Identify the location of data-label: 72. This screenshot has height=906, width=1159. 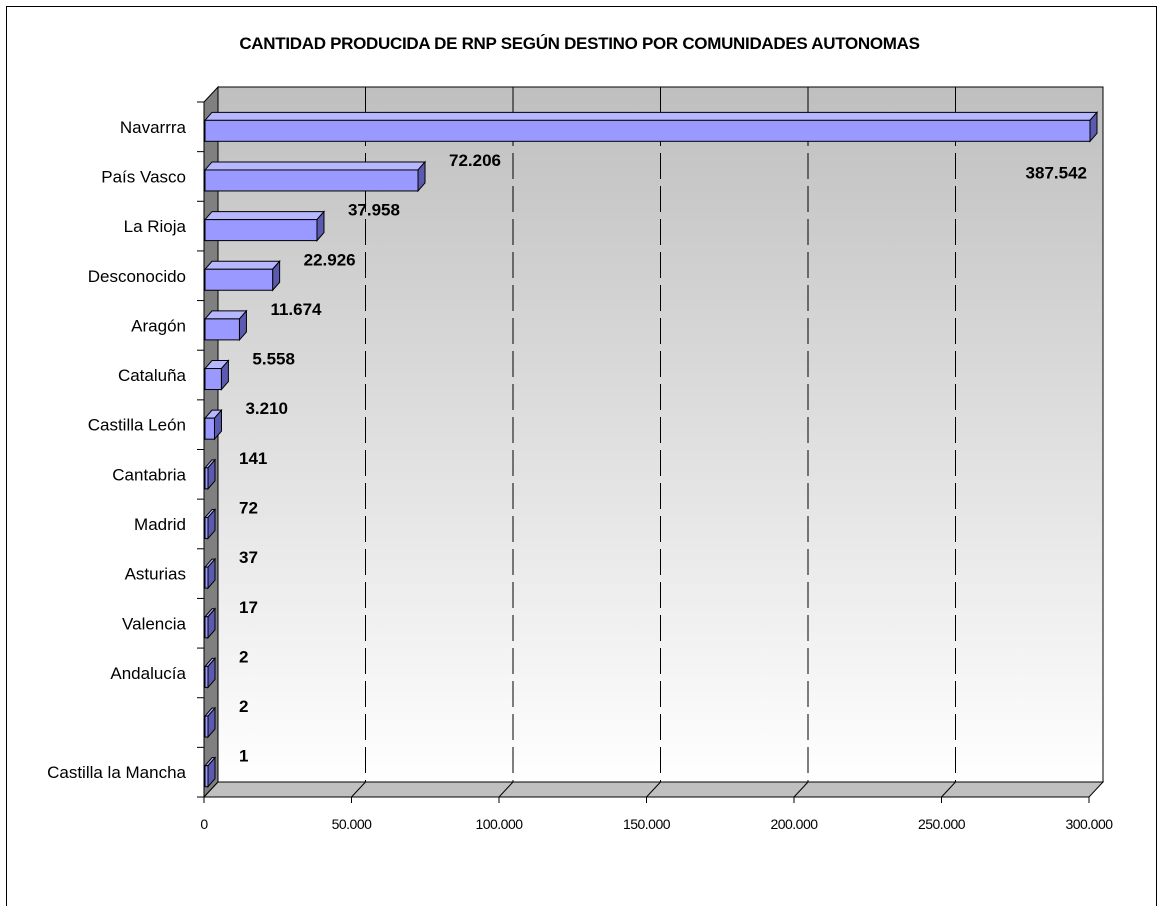
(248, 507).